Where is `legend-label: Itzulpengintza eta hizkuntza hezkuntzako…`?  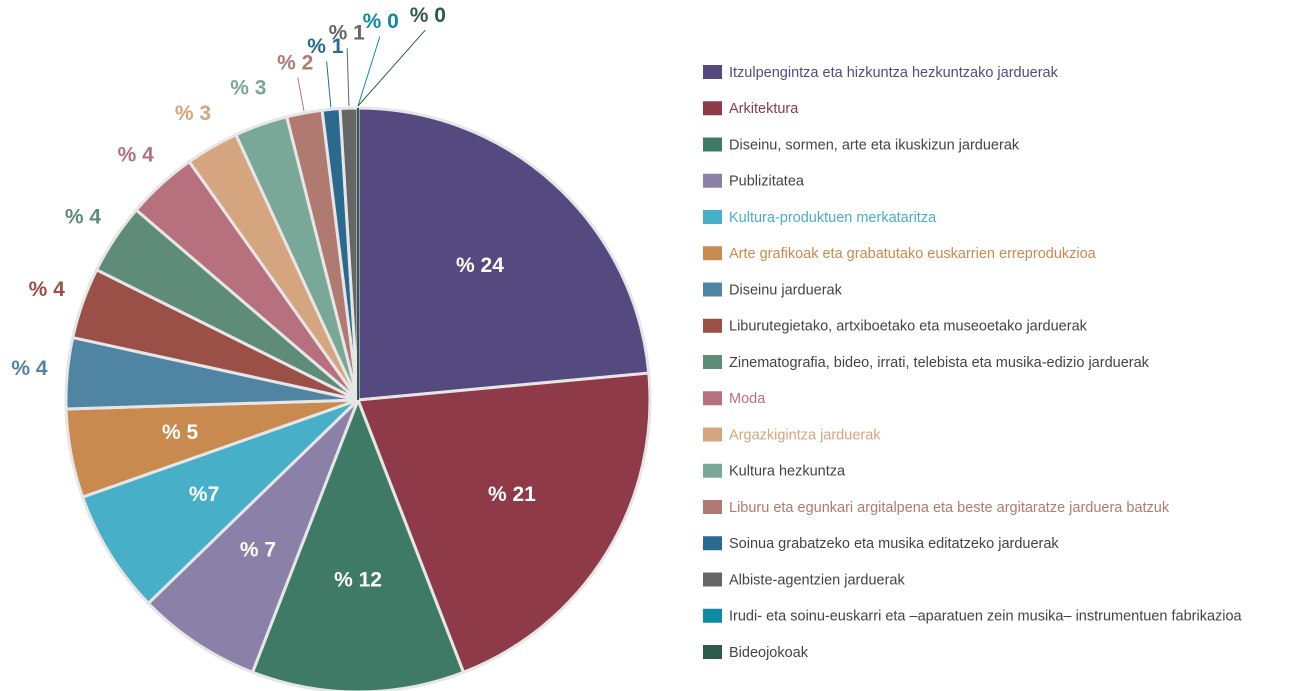
legend-label: Itzulpengintza eta hizkuntza hezkuntzako… is located at coordinates (894, 73).